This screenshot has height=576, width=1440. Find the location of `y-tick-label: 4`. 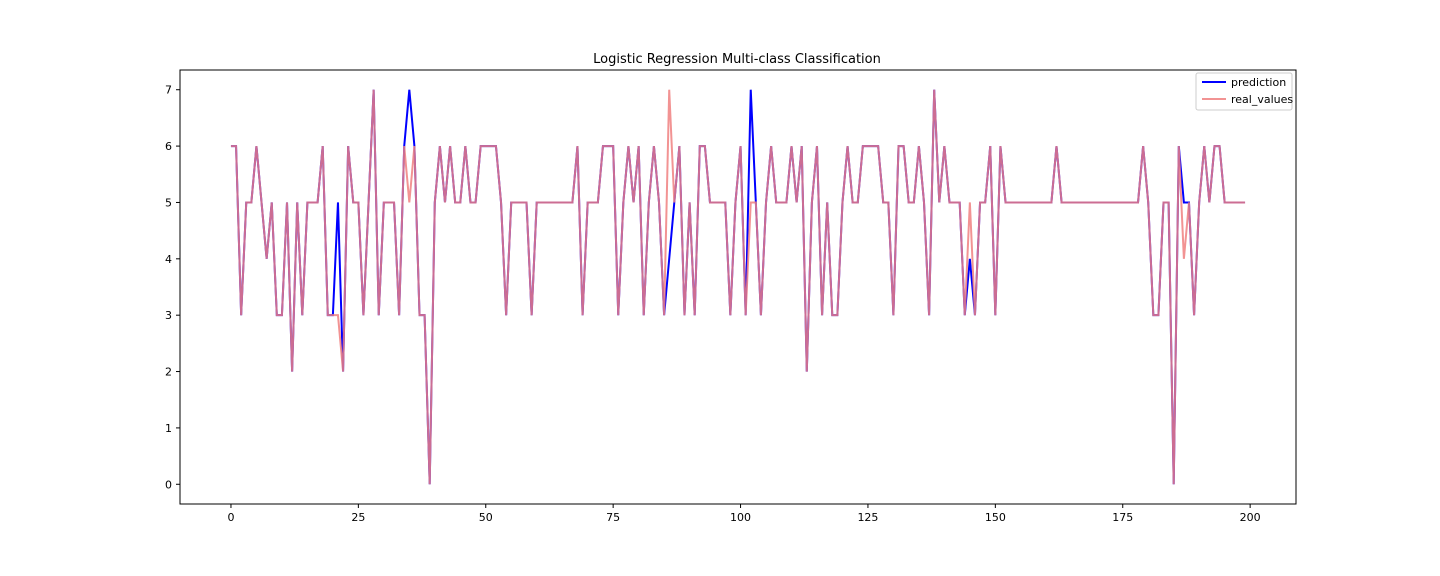

y-tick-label: 4 is located at coordinates (168, 259).